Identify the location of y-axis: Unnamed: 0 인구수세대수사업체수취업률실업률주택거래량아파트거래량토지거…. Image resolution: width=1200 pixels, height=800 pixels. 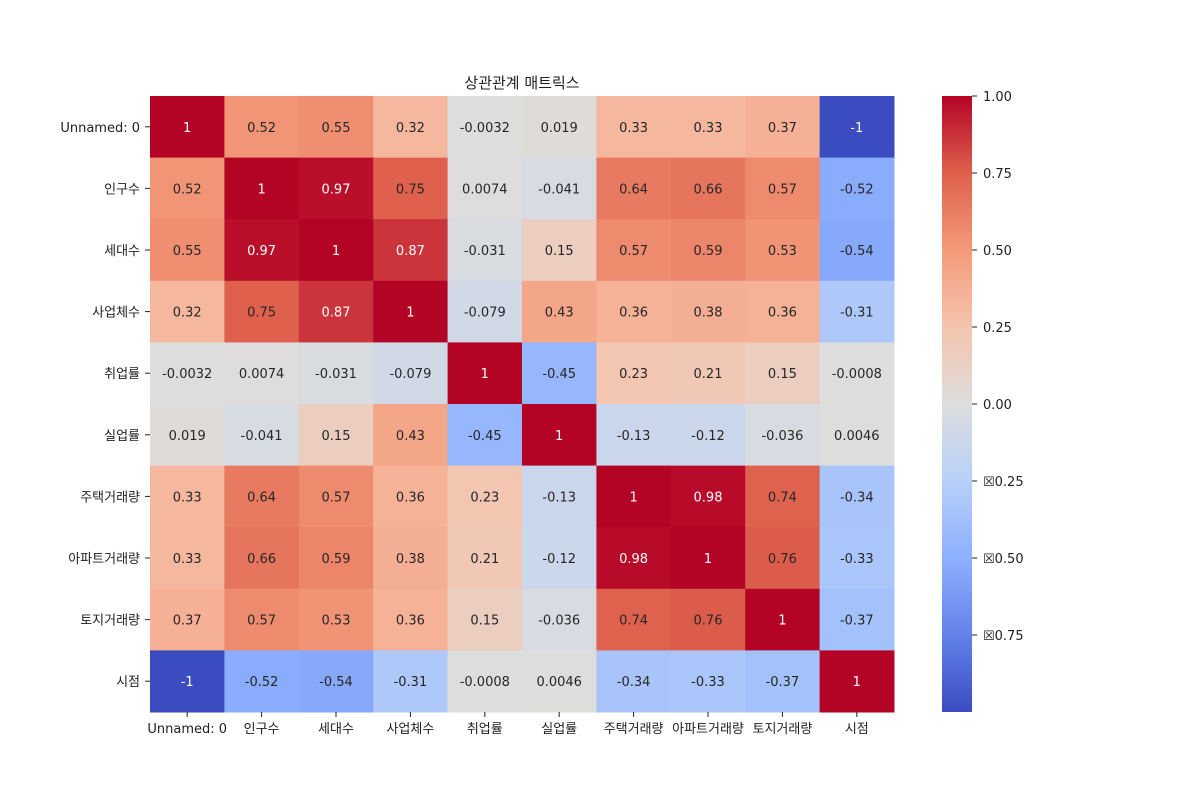
(105, 405).